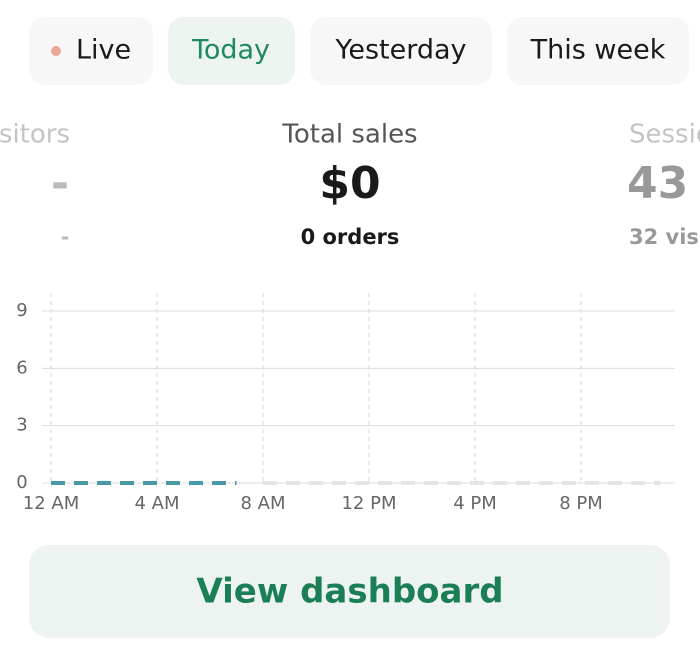  I want to click on metric-value: $0, so click(349, 183).